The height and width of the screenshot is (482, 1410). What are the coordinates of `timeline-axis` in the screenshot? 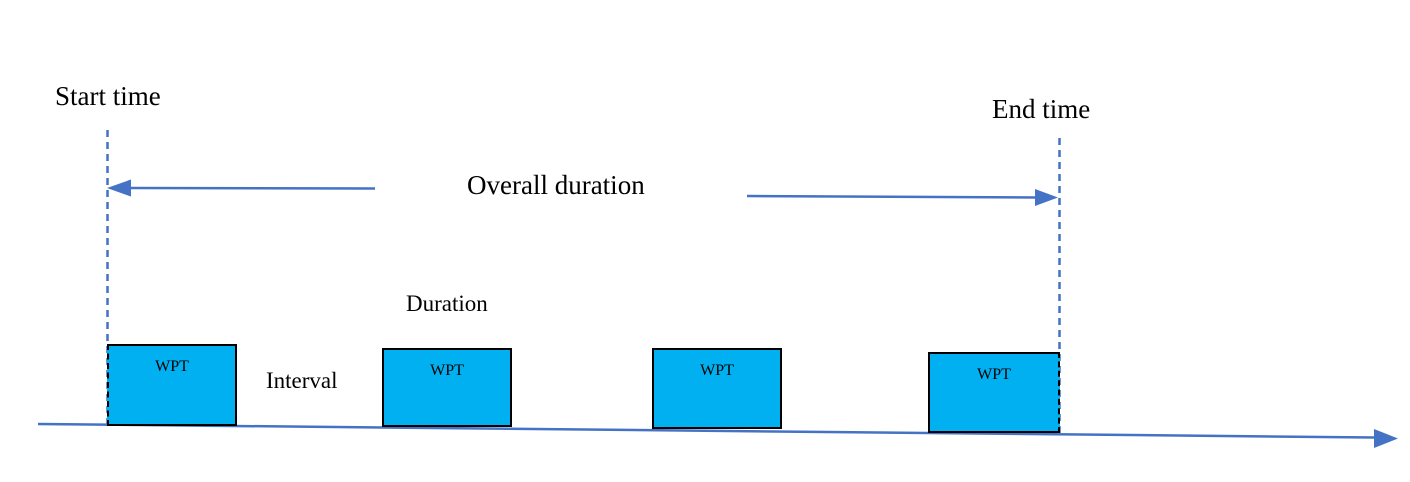 It's located at (717, 435).